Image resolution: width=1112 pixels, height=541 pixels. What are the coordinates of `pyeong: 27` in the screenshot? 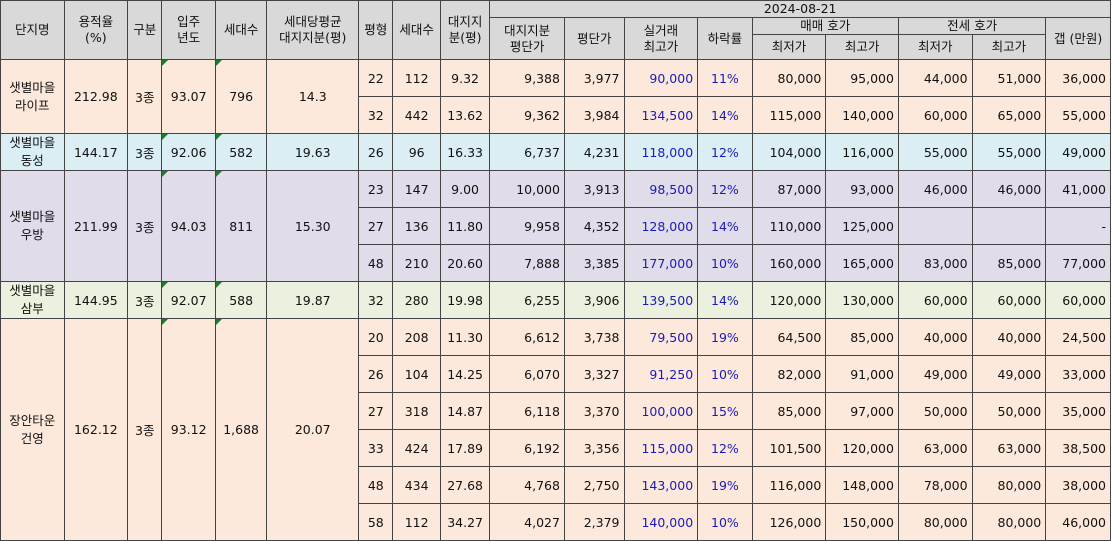 It's located at (376, 411).